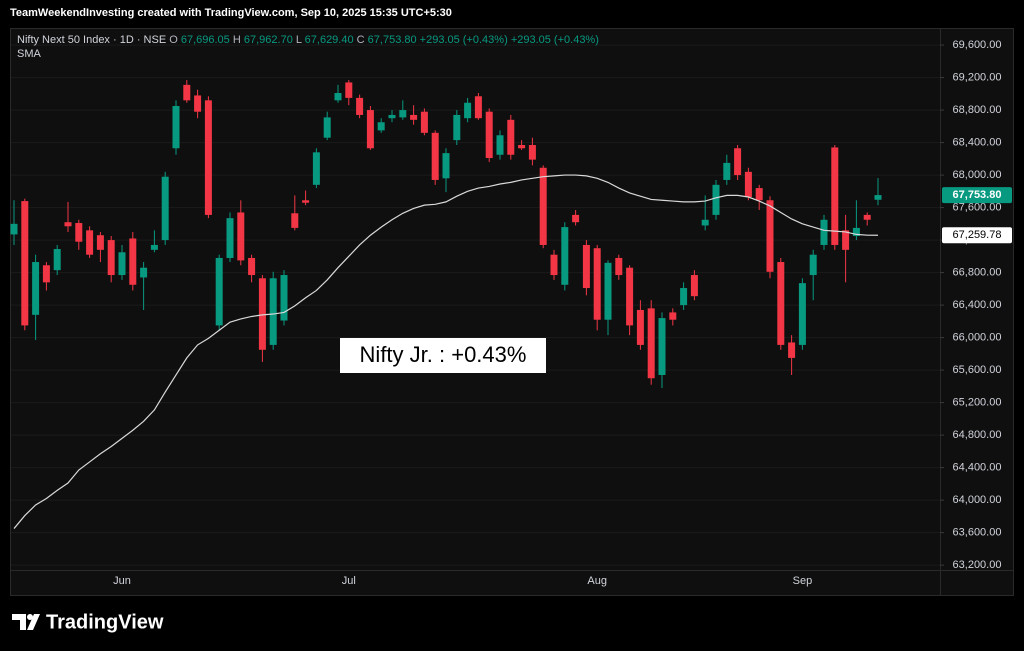 The image size is (1024, 651). I want to click on annotation-box, so click(443, 355).